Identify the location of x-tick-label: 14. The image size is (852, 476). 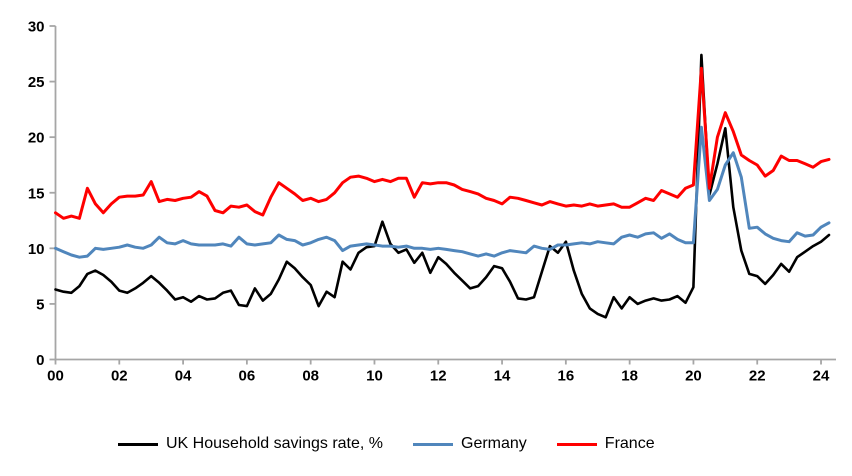
(502, 376).